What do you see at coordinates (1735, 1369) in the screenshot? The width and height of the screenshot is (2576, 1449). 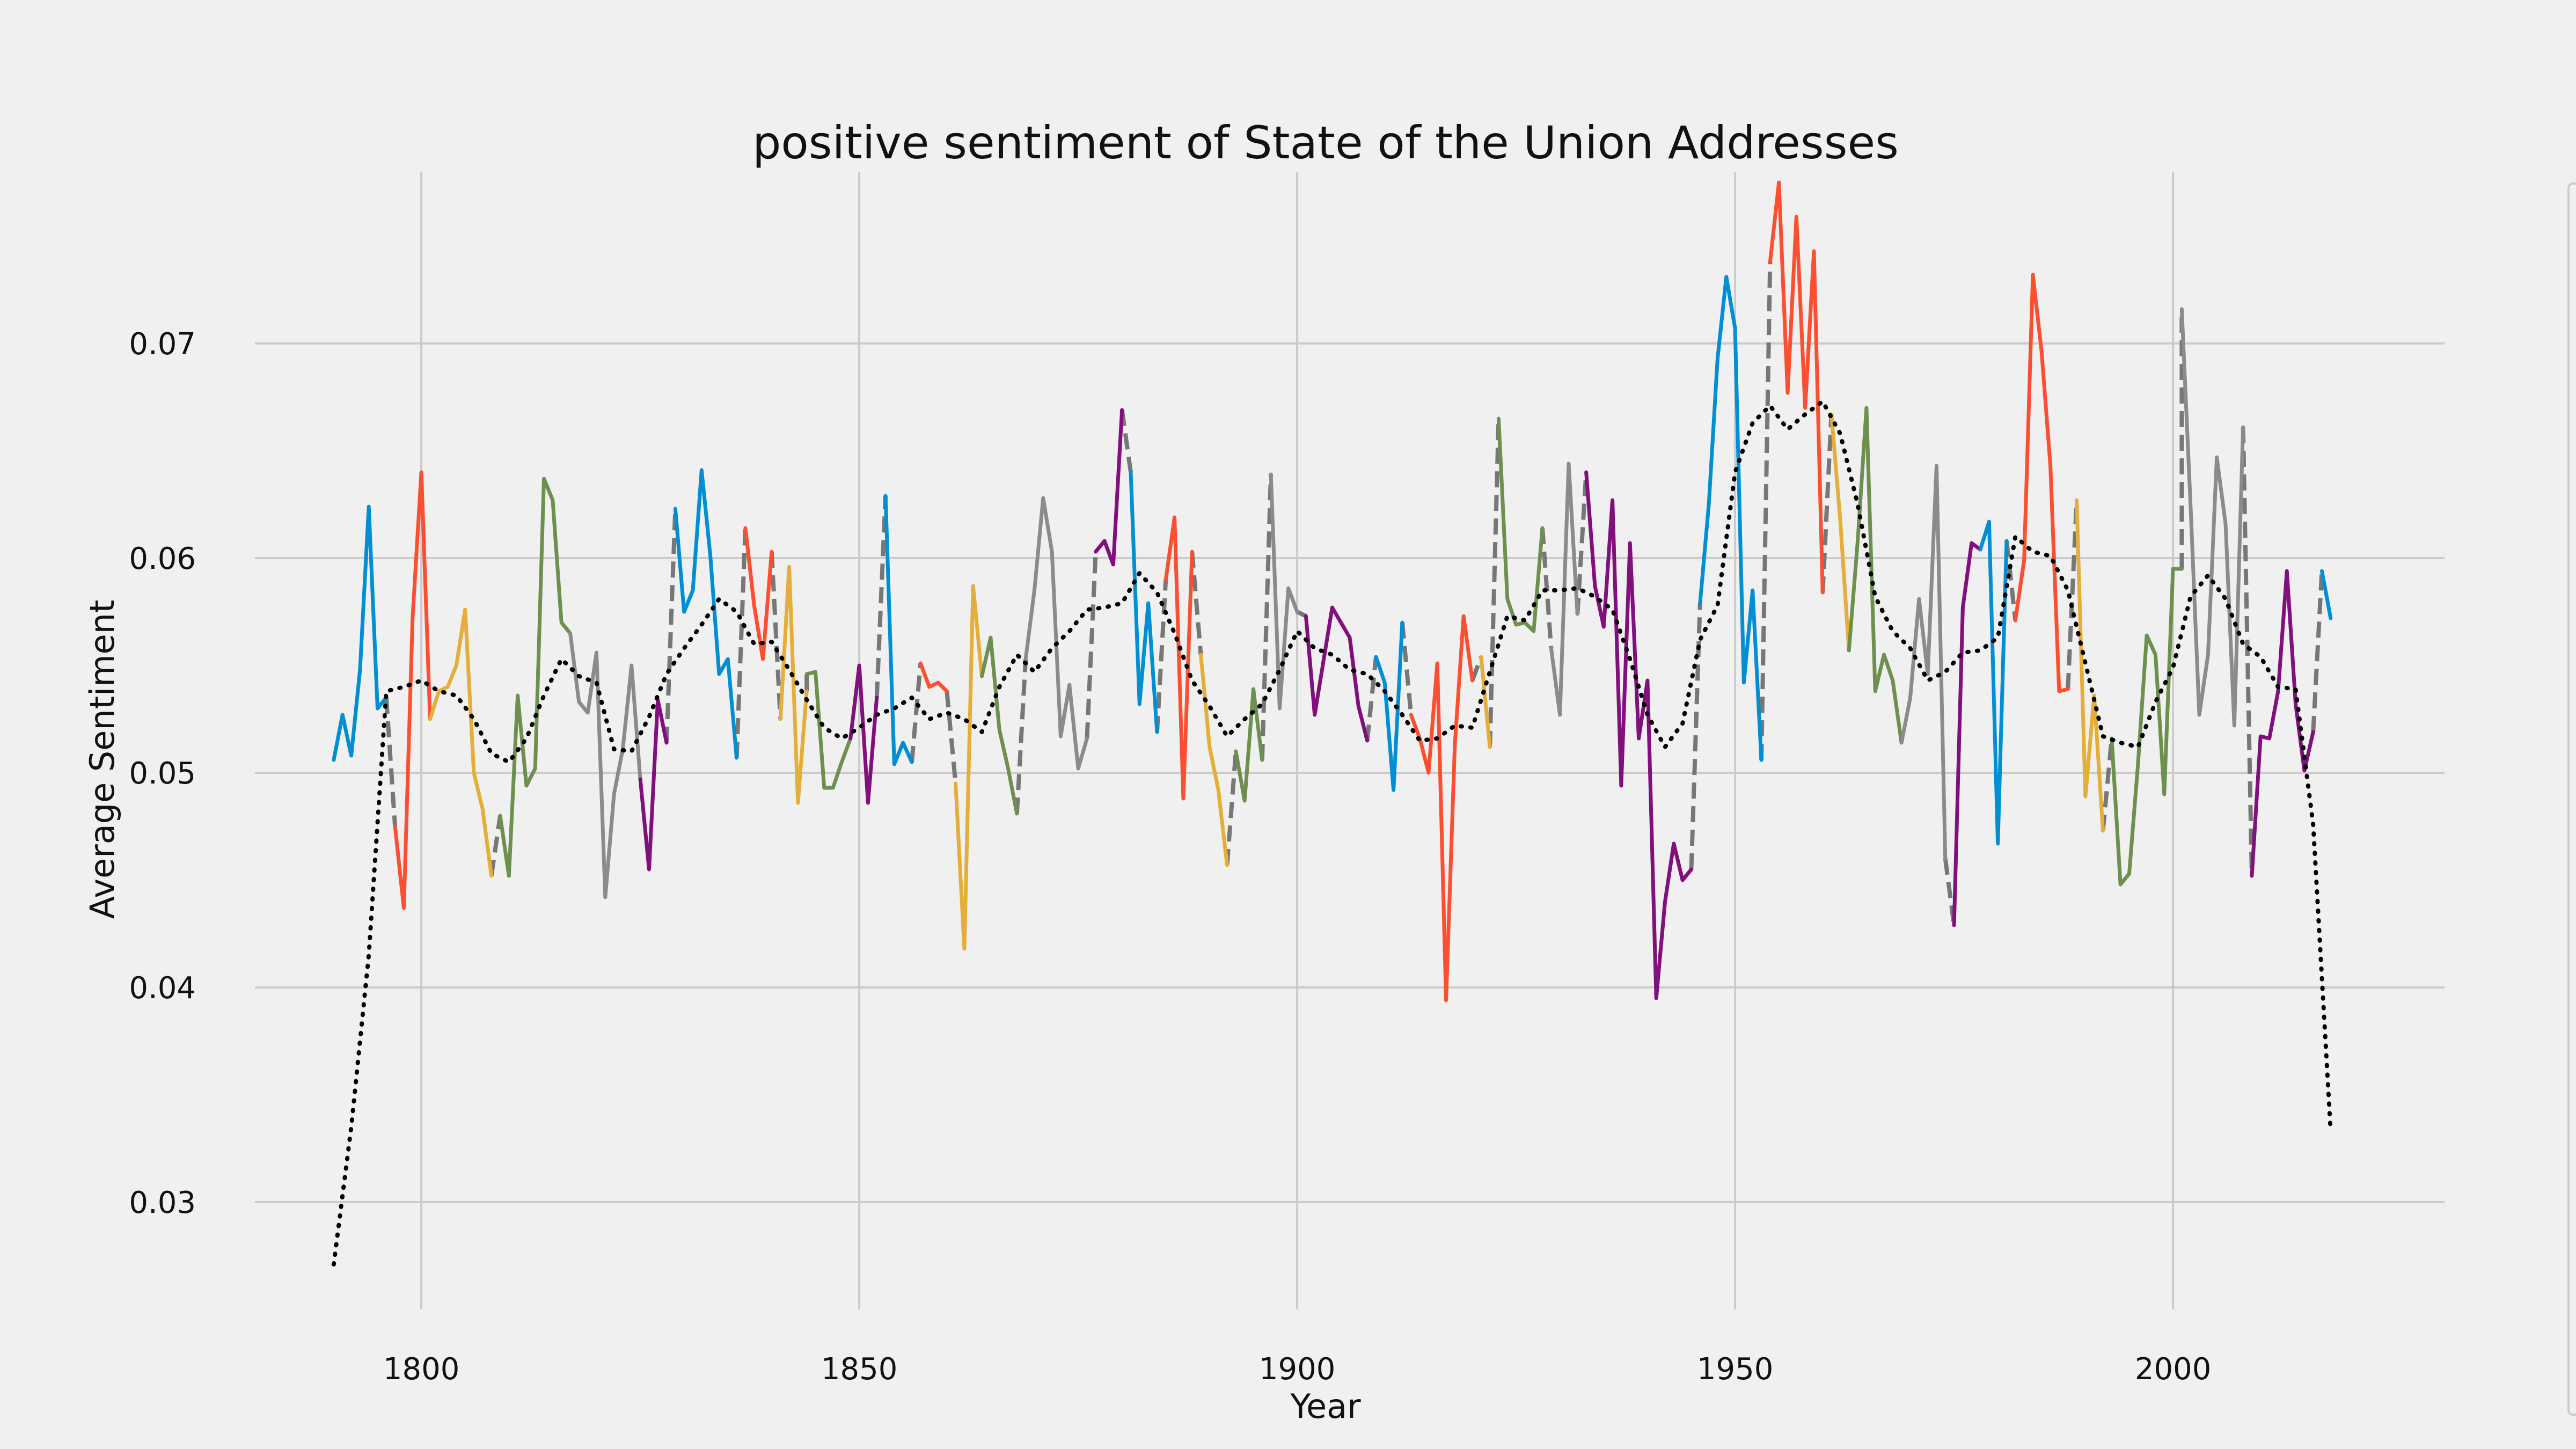 I see `x-tick-label: 1950` at bounding box center [1735, 1369].